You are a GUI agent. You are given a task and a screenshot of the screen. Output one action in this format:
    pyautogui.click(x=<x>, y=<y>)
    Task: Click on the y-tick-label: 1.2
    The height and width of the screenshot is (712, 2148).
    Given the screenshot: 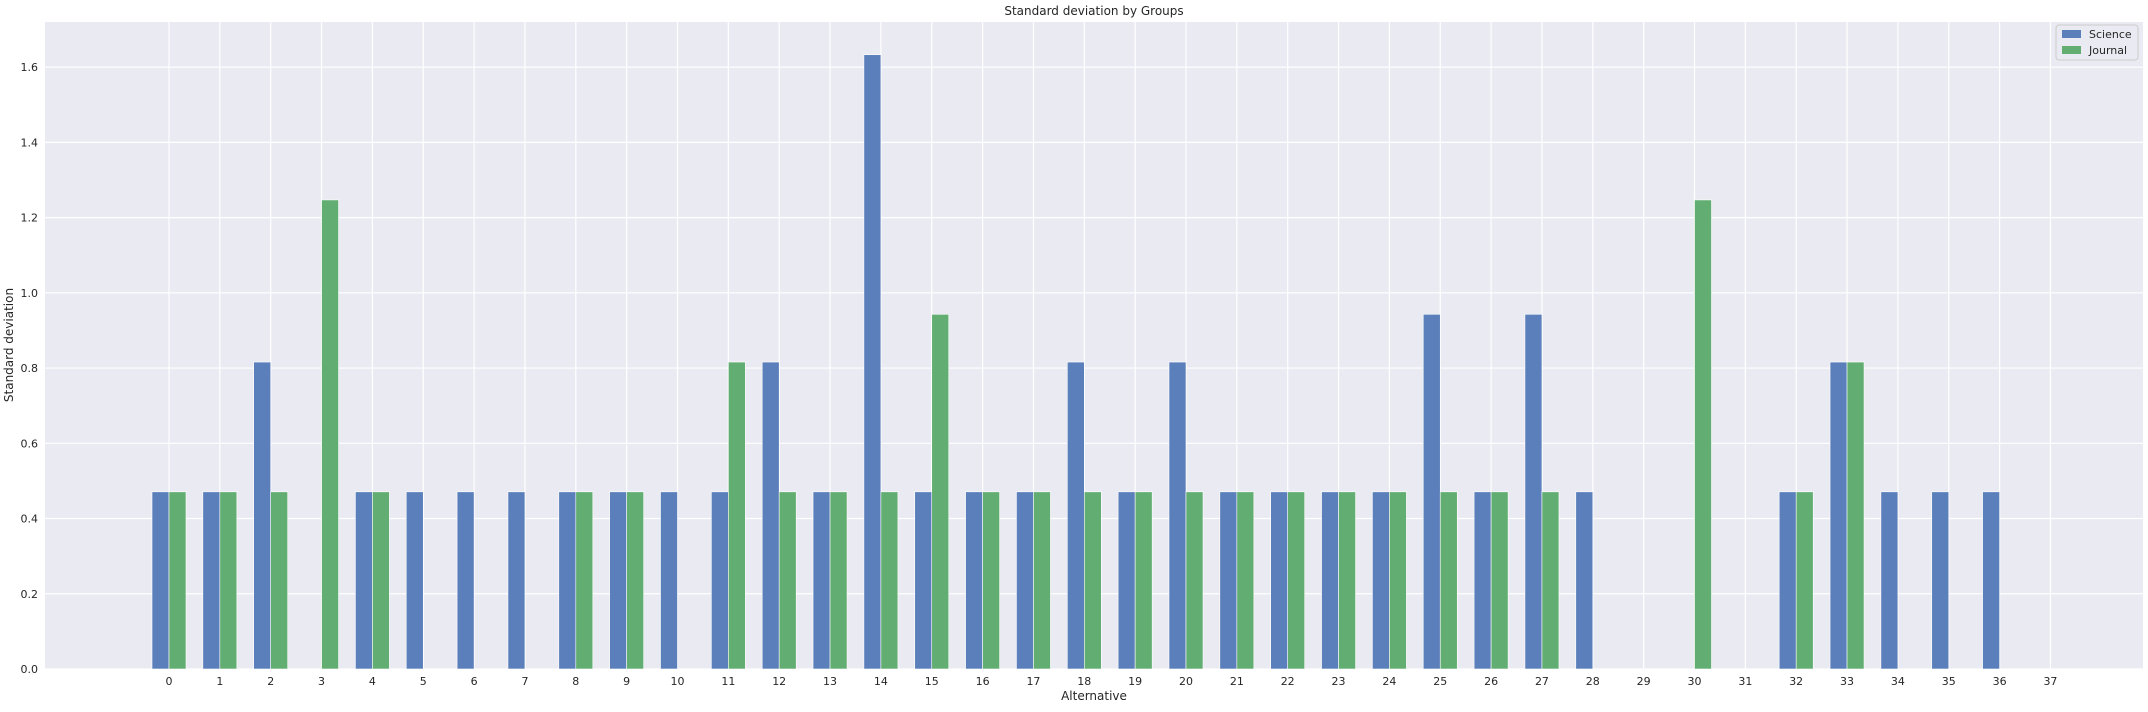 What is the action you would take?
    pyautogui.click(x=30, y=218)
    